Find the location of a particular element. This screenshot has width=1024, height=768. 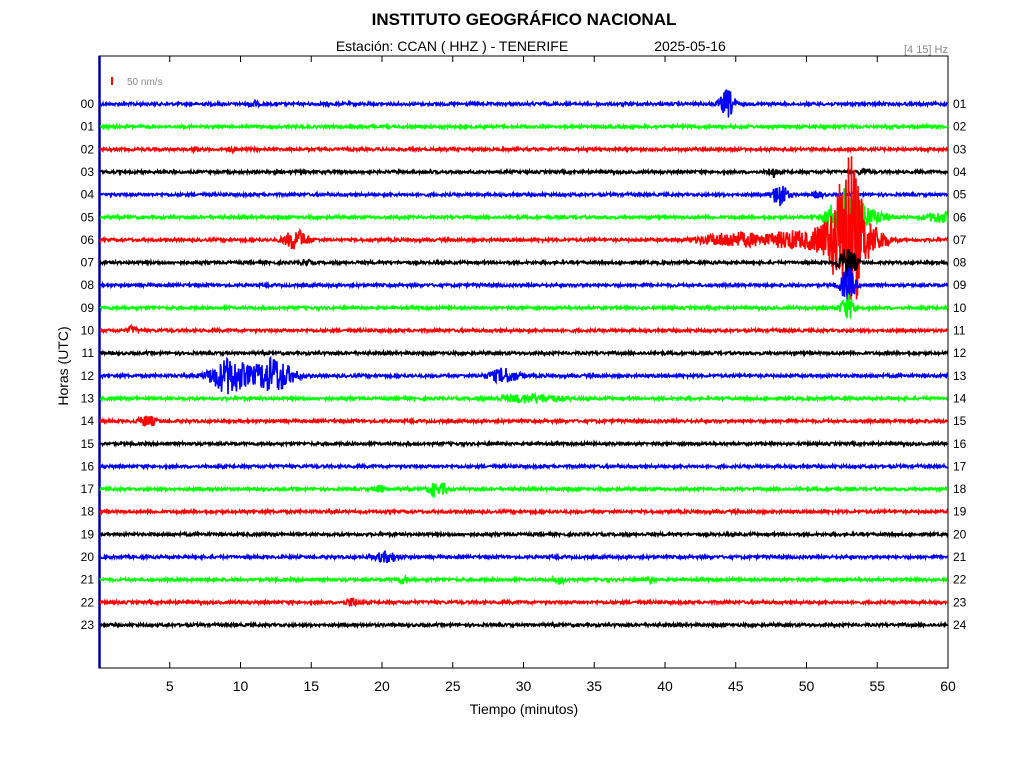

hour-label-right: 20 is located at coordinates (960, 534).